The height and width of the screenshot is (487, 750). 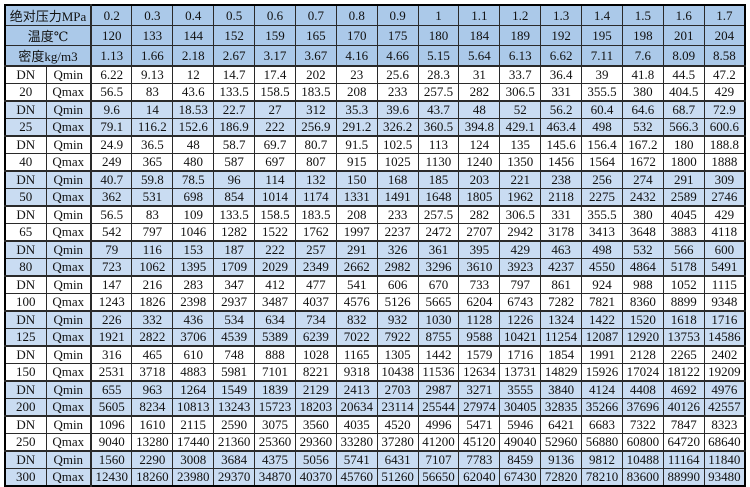 I want to click on value-cell: 9040, so click(x=111, y=442).